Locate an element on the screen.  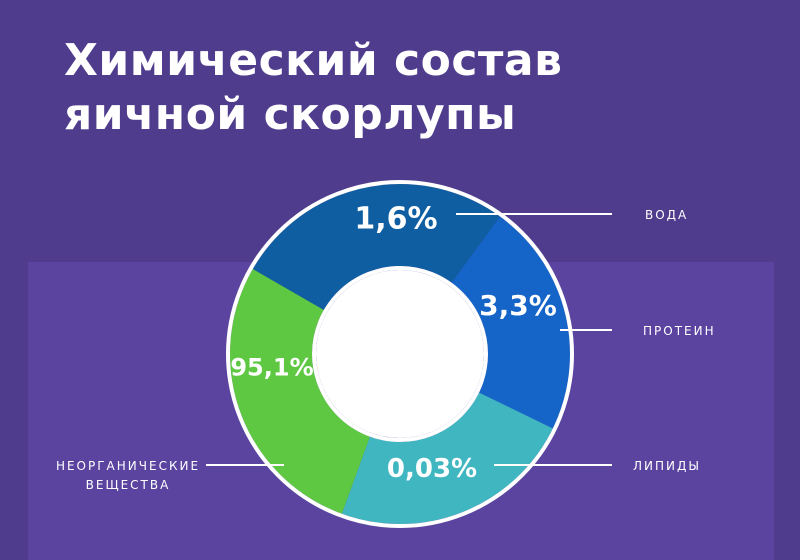
category-label: НЕОРГАНИЧЕСКИЕ ВЕЩЕСТВА is located at coordinates (128, 475).